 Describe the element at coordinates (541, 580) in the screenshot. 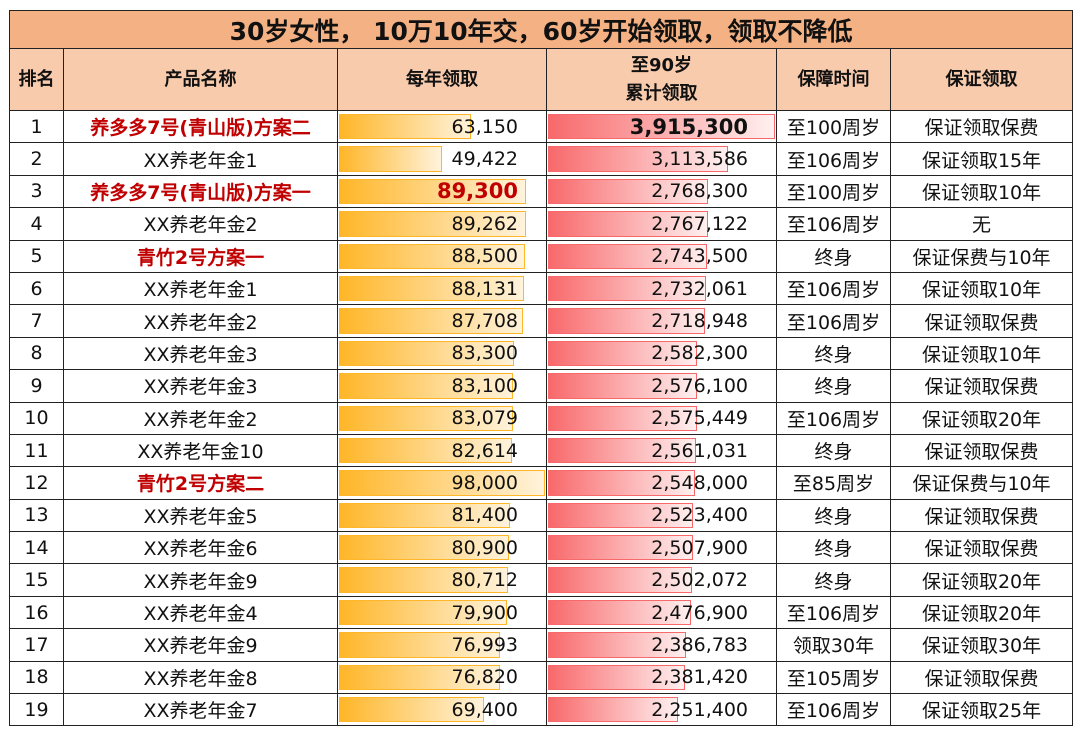

I see `table-row: 15 XX养老年金9 80,712 2,502,072 终身 保证领取20年` at that location.